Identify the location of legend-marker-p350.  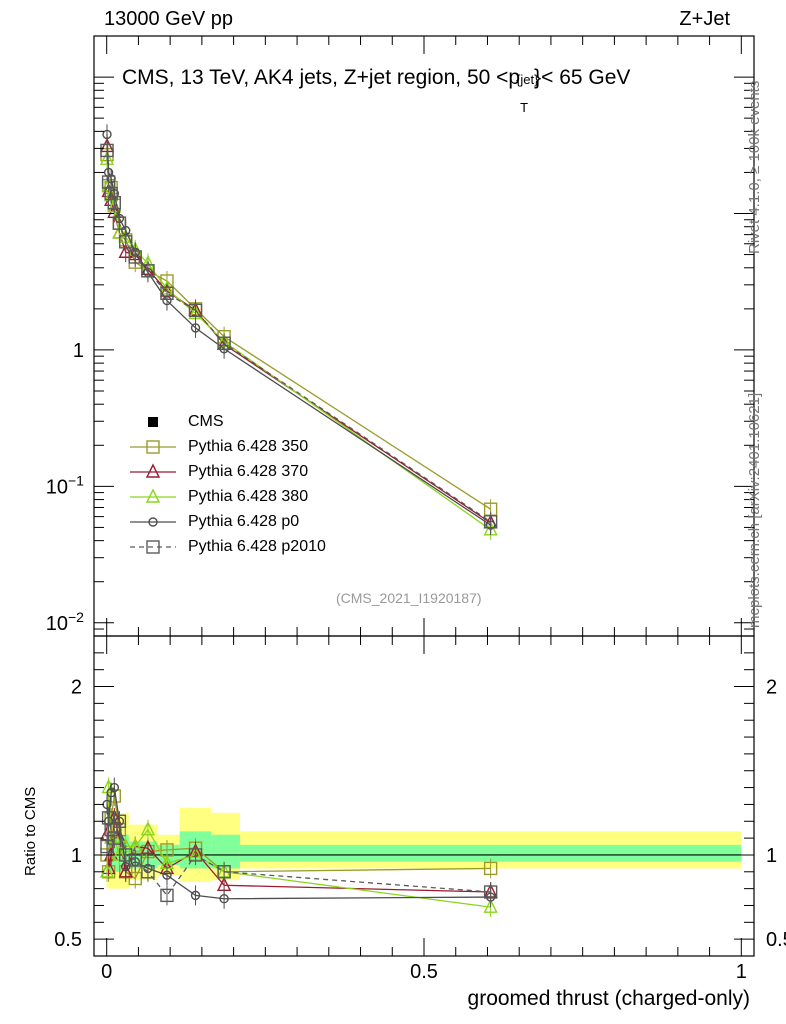
(153, 447).